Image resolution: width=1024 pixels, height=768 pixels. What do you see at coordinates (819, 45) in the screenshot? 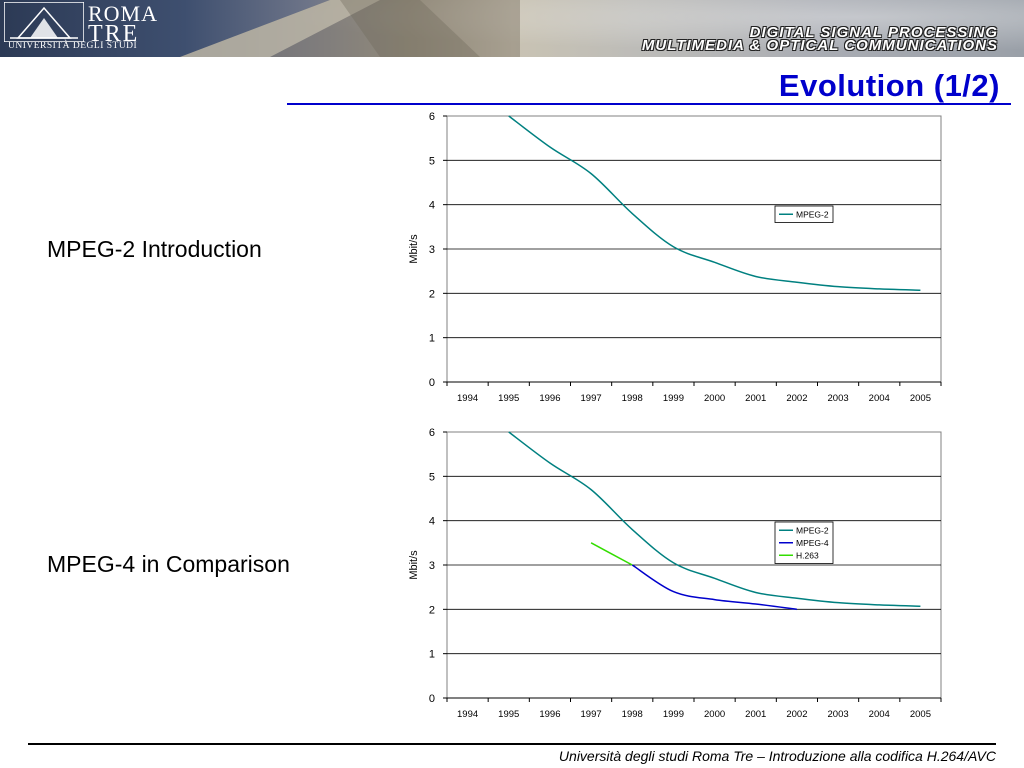
I see `tagline-line2: MULTIMEDIA & OPTICAL COMMUNICATIONS` at bounding box center [819, 45].